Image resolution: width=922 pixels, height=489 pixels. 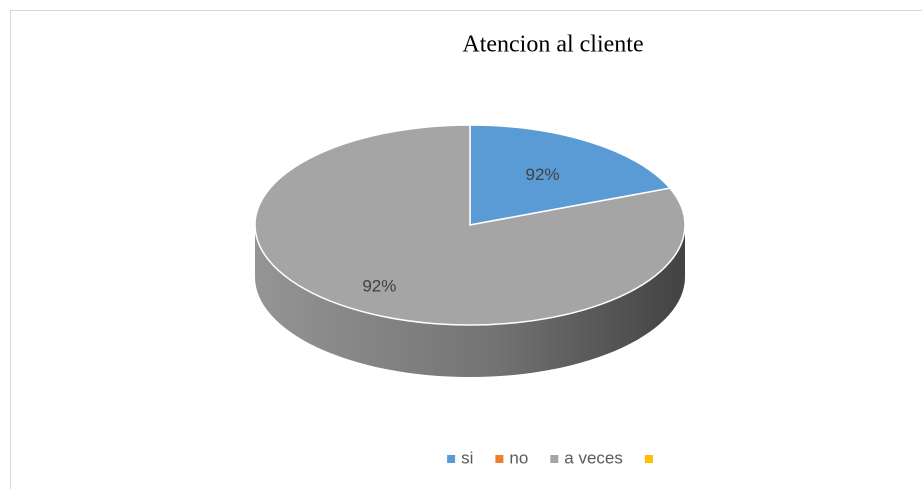 I want to click on legend-label: no, so click(x=518, y=457).